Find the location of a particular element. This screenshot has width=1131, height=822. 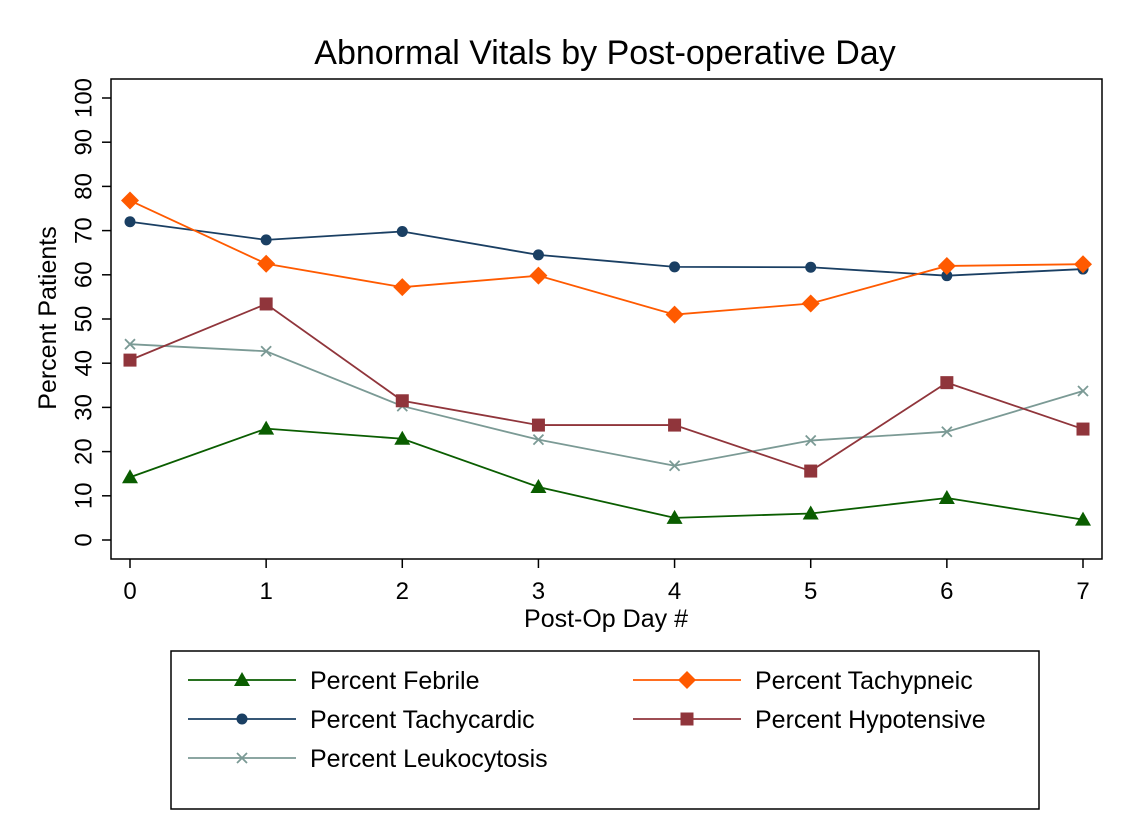

y-axis-label: Percent Patients is located at coordinates (48, 317).